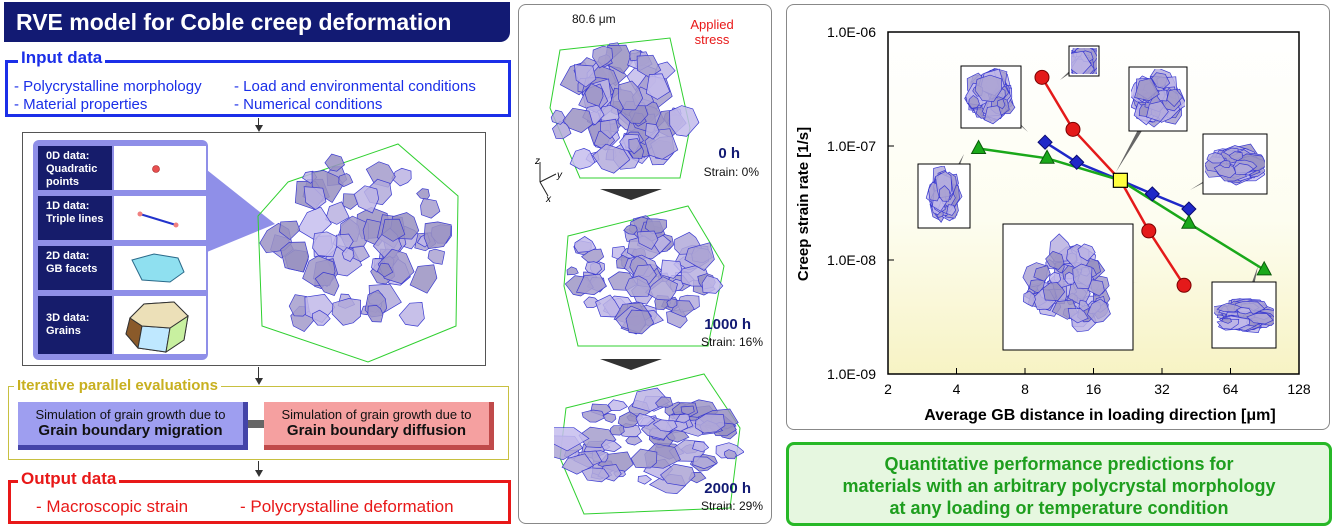 Image resolution: width=1333 pixels, height=528 pixels. I want to click on data-item-3d: 3D data: Grains, so click(122, 325).